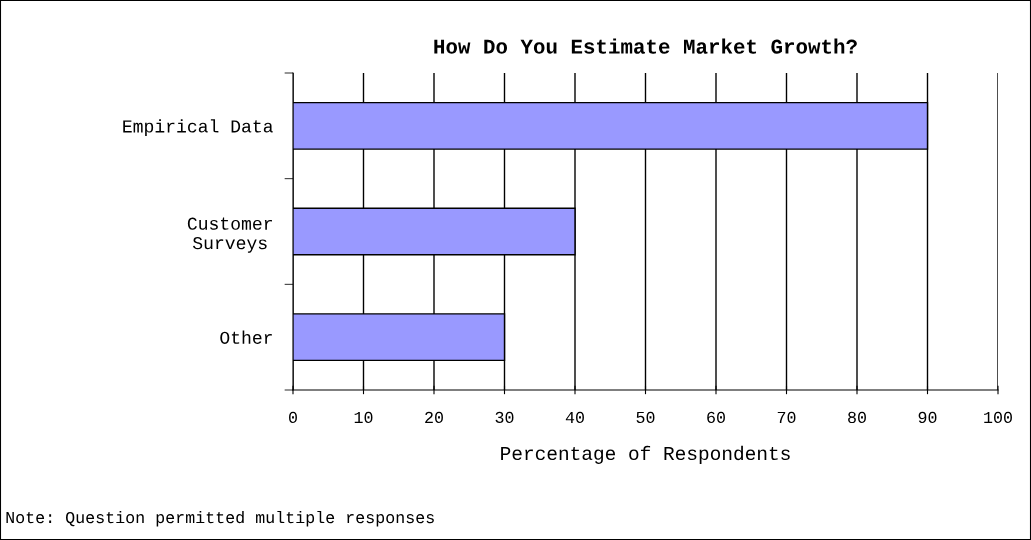  I want to click on y-tick-label: Other, so click(246, 337).